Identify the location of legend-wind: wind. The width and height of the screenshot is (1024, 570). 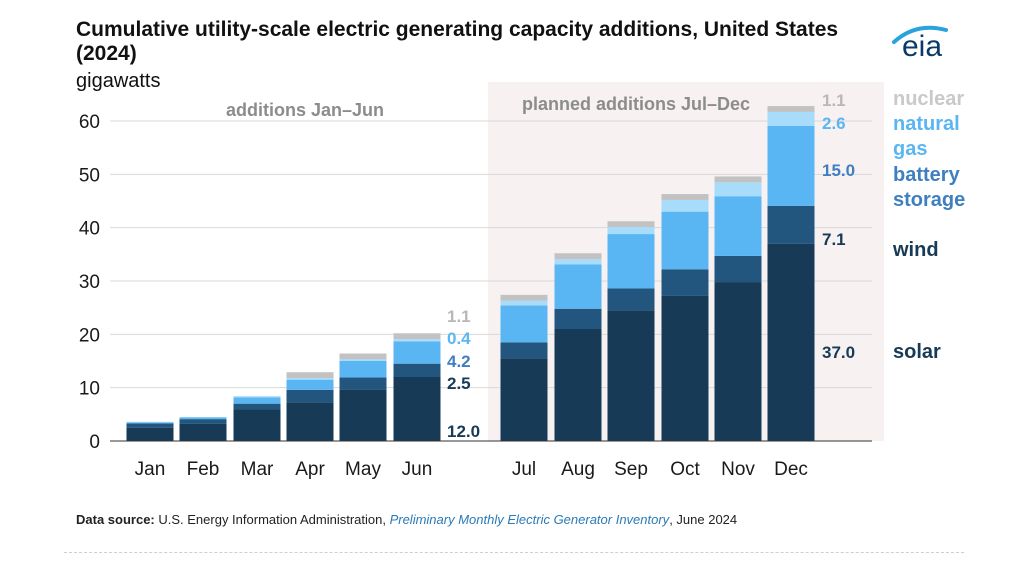
(916, 250).